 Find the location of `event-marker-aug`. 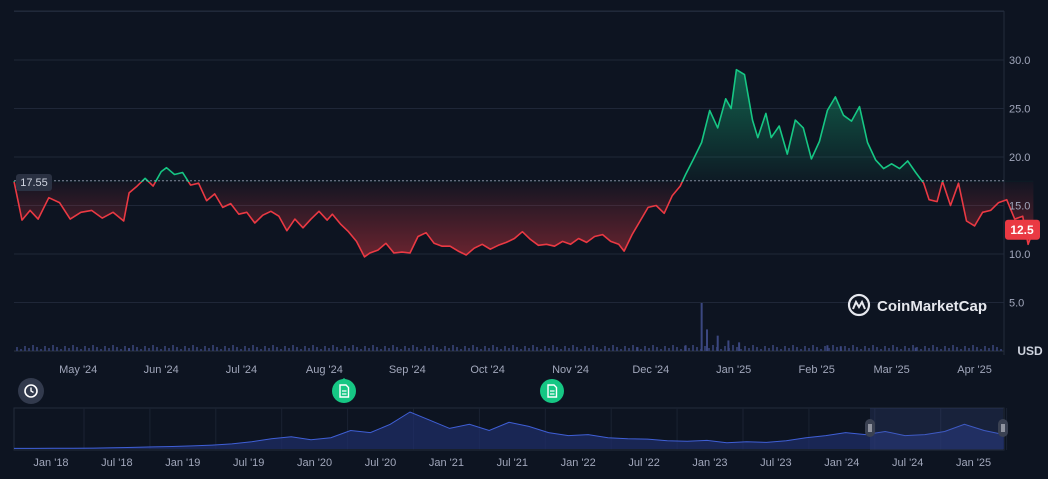

event-marker-aug is located at coordinates (344, 390).